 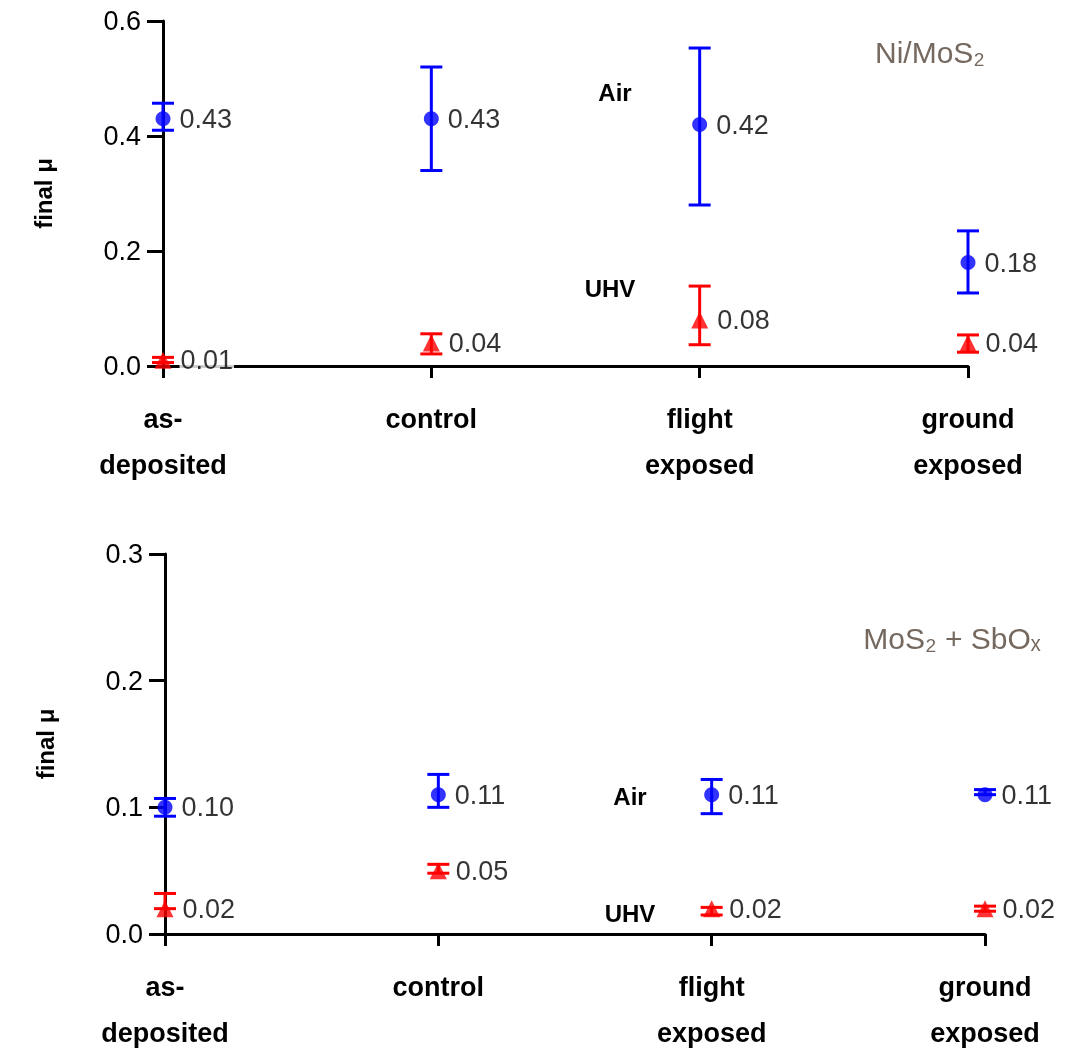 What do you see at coordinates (124, 554) in the screenshot?
I see `y-tick-label: 0.3` at bounding box center [124, 554].